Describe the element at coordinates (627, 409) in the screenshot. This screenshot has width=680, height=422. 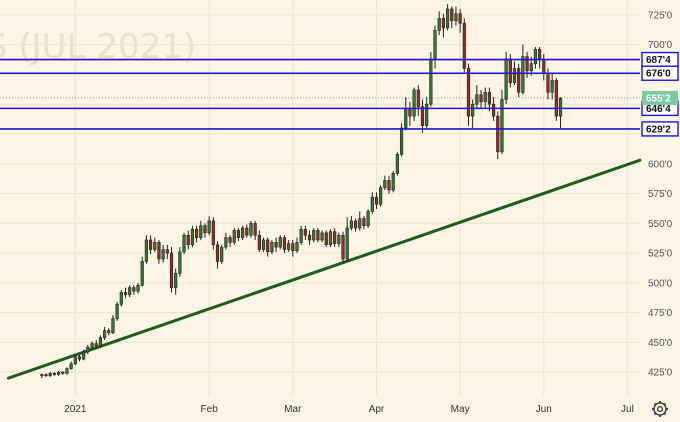
I see `x-tick-label: Jul` at that location.